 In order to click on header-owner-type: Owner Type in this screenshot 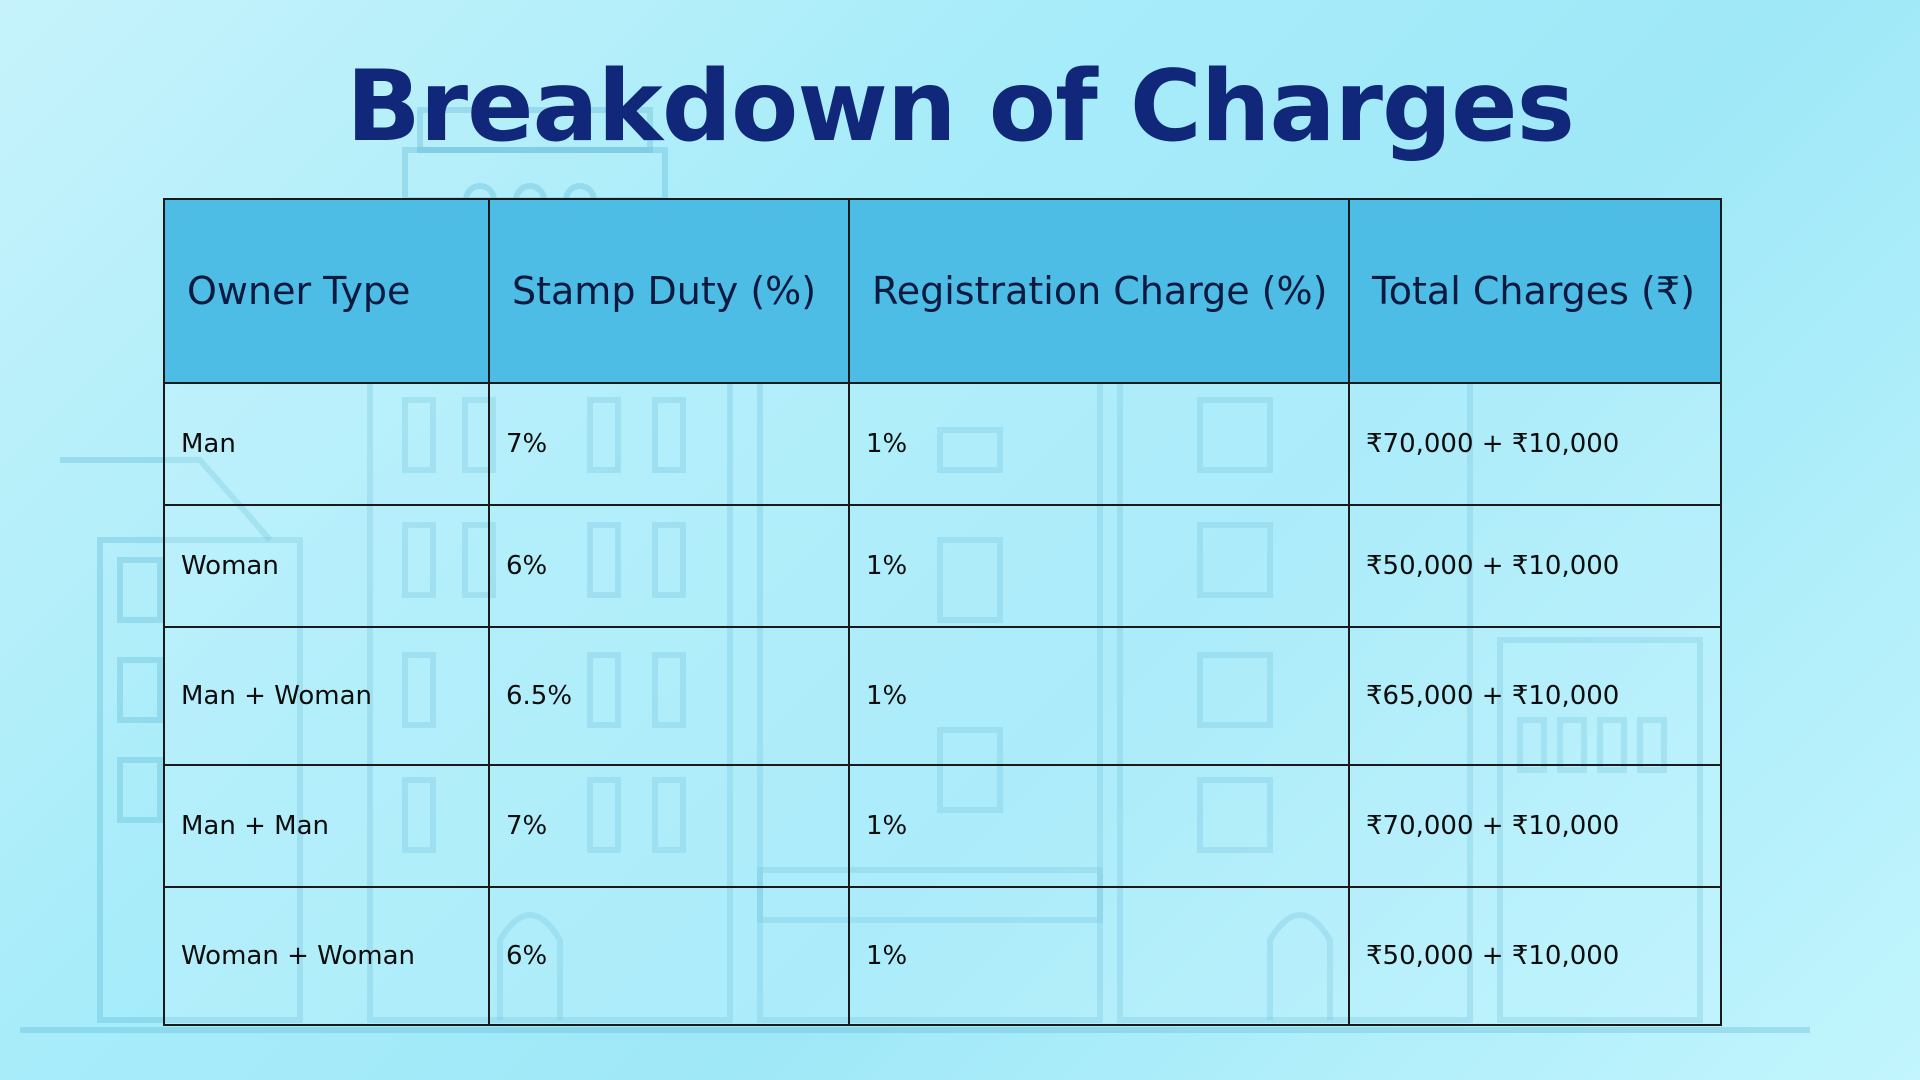, I will do `click(326, 291)`.